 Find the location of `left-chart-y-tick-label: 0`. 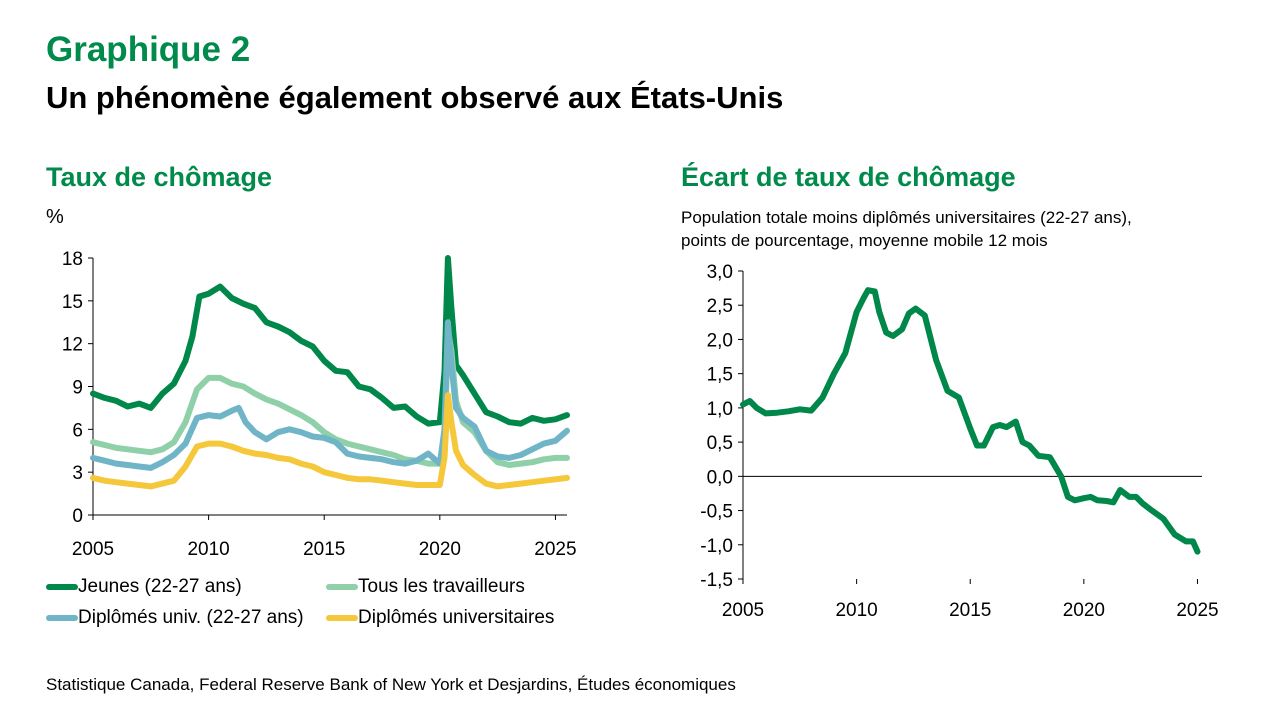

left-chart-y-tick-label: 0 is located at coordinates (77, 516).